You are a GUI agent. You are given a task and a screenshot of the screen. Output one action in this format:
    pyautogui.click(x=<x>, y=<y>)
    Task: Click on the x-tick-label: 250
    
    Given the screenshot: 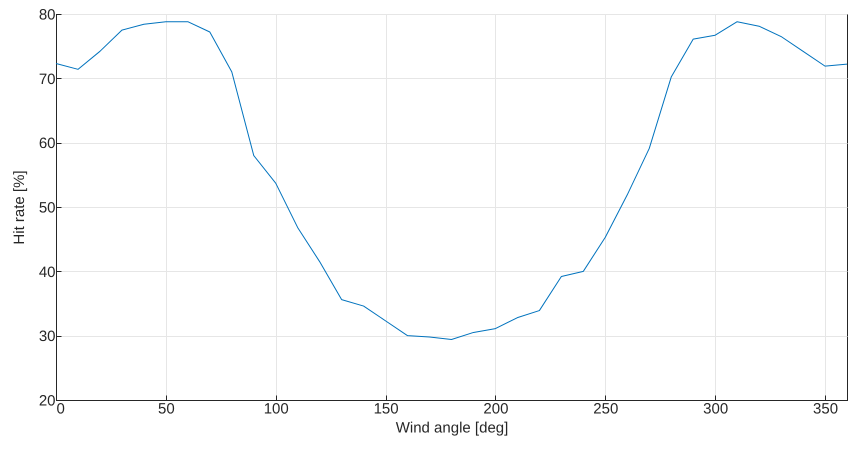 What is the action you would take?
    pyautogui.click(x=605, y=409)
    